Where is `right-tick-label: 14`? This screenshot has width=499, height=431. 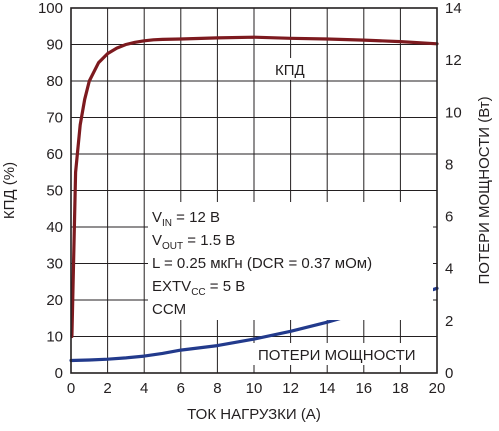 right-tick-label: 14 is located at coordinates (453, 8).